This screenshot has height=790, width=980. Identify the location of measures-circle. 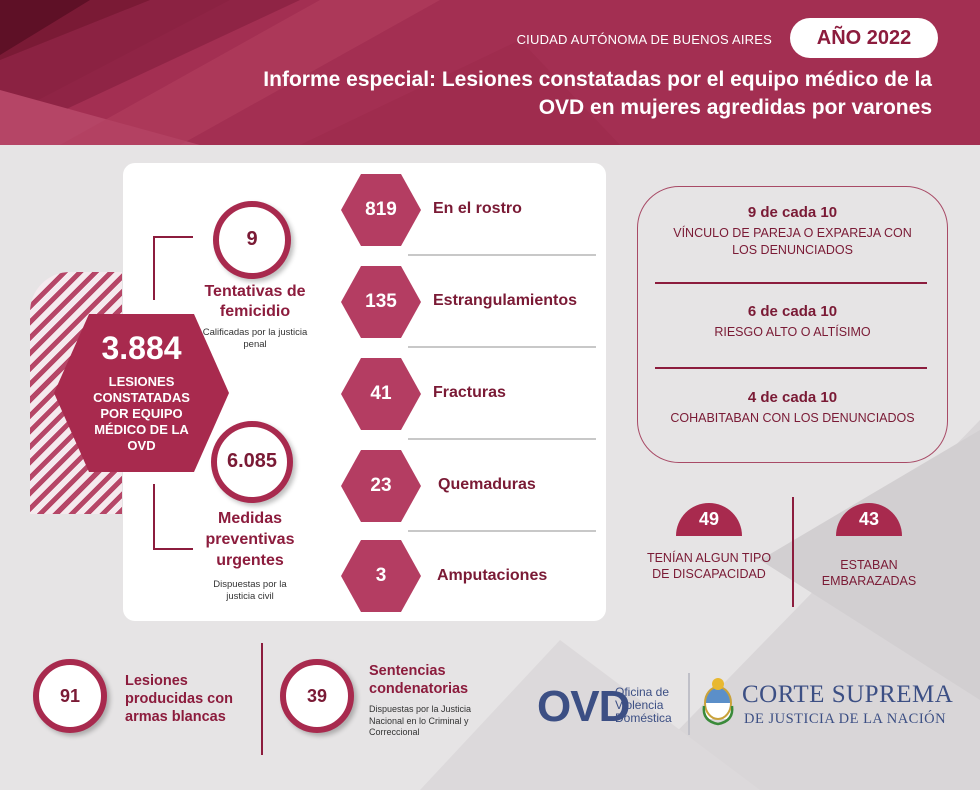
(252, 462).